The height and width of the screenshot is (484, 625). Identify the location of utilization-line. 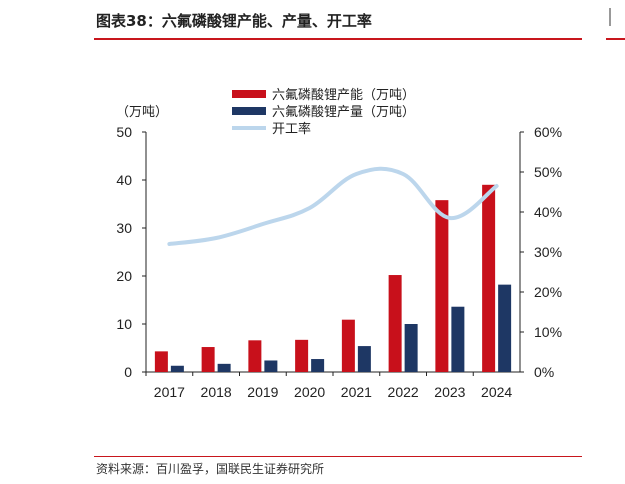
(333, 206).